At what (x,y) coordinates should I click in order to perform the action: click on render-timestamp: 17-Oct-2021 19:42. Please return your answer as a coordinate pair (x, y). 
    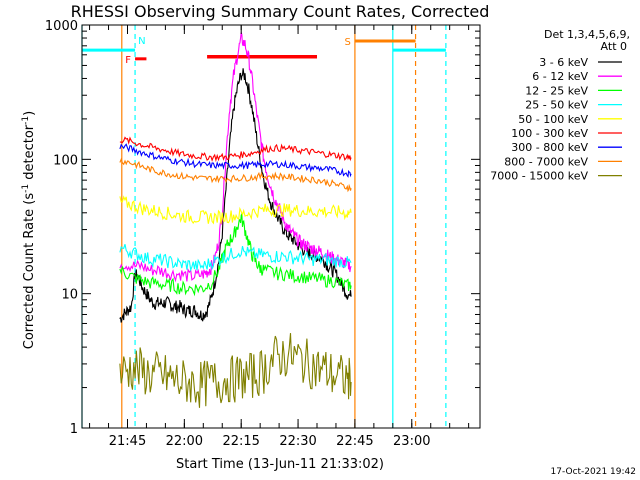
    Looking at the image, I should click on (593, 472).